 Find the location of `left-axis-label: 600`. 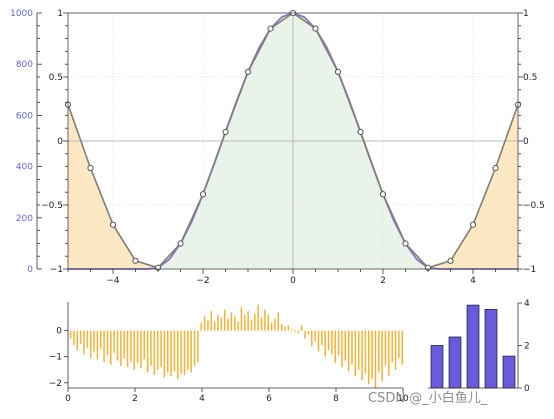

left-axis-label: 600 is located at coordinates (24, 116).